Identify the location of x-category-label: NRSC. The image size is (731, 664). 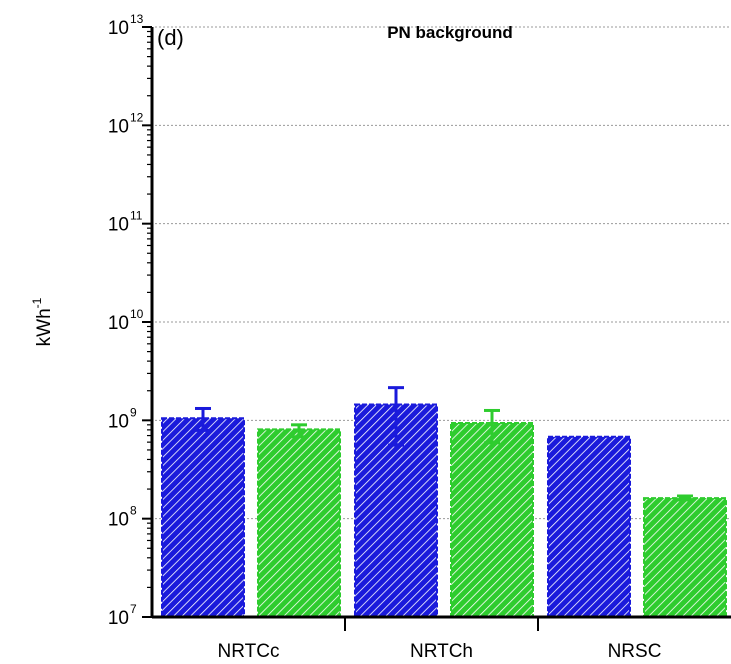
(635, 651).